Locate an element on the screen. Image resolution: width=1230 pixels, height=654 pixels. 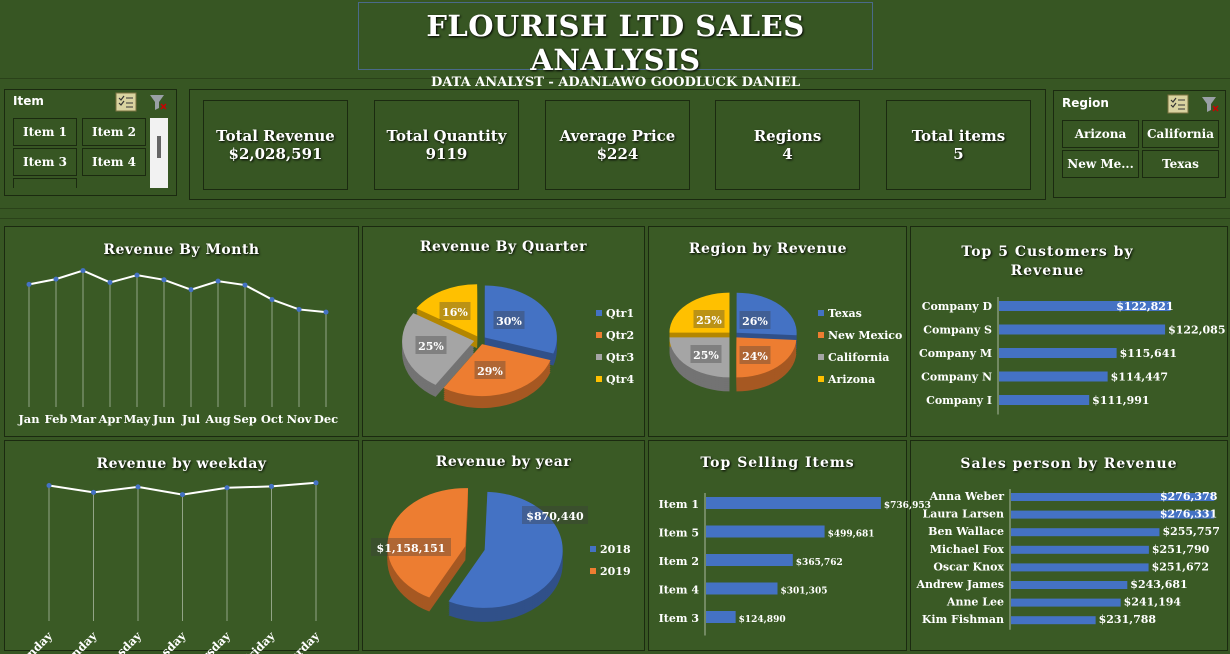
kpi-total-items: Total items 5 is located at coordinates (958, 145).